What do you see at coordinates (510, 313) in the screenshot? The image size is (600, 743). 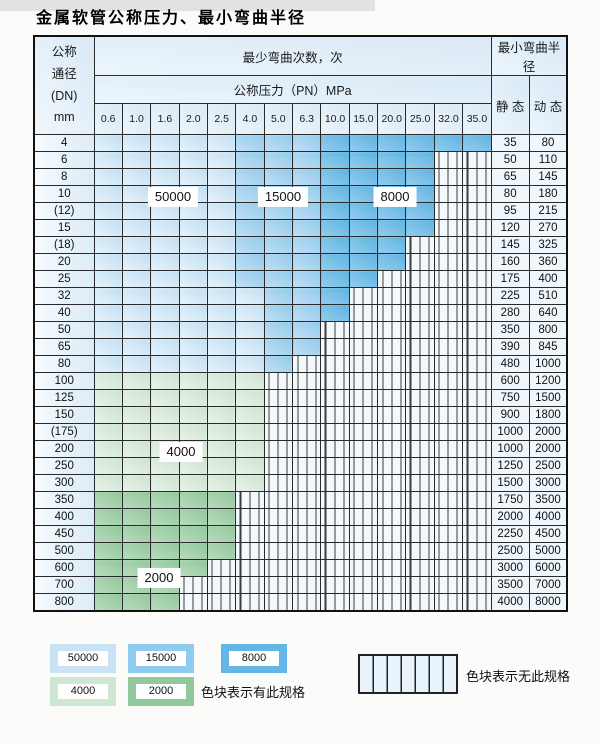 I see `static-radius-cell: 280` at bounding box center [510, 313].